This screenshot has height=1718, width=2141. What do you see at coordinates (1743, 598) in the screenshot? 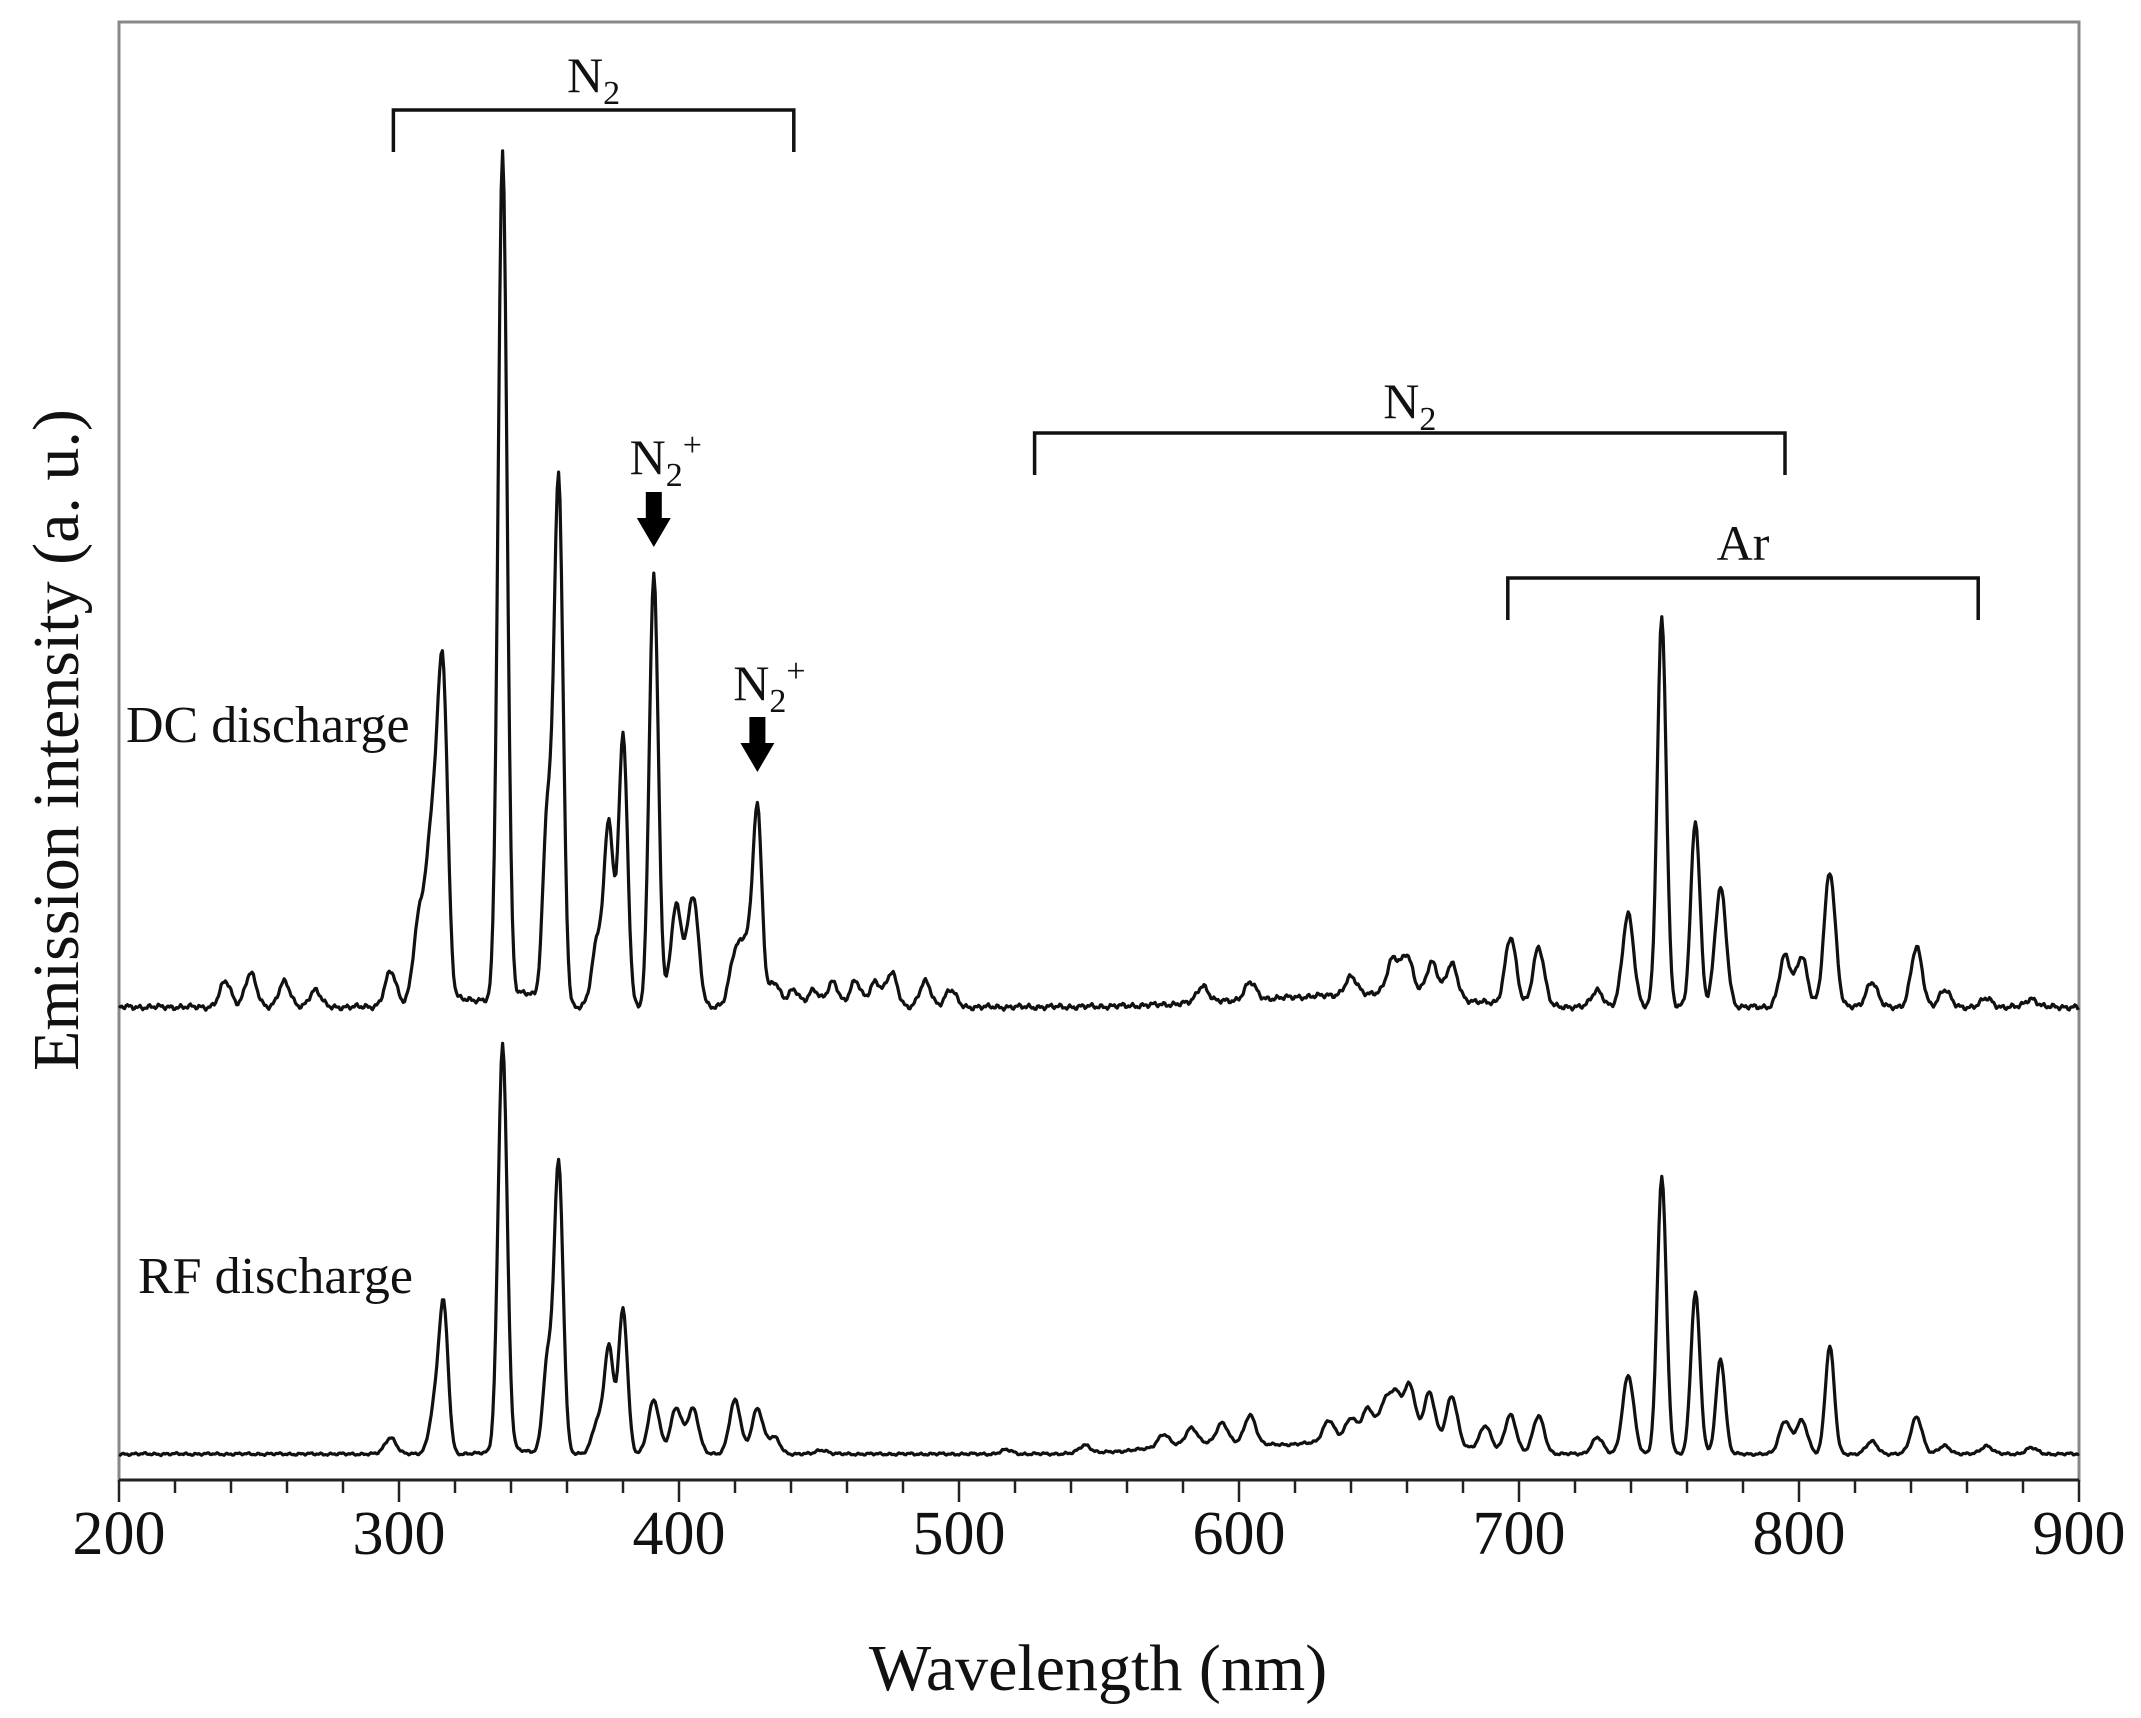
I see `ar-bracket` at bounding box center [1743, 598].